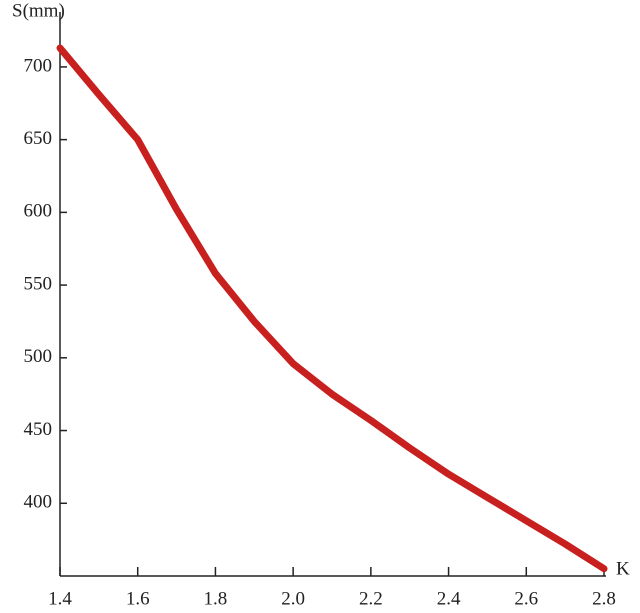 The image size is (640, 613). What do you see at coordinates (38, 502) in the screenshot?
I see `y-tick-label: 400` at bounding box center [38, 502].